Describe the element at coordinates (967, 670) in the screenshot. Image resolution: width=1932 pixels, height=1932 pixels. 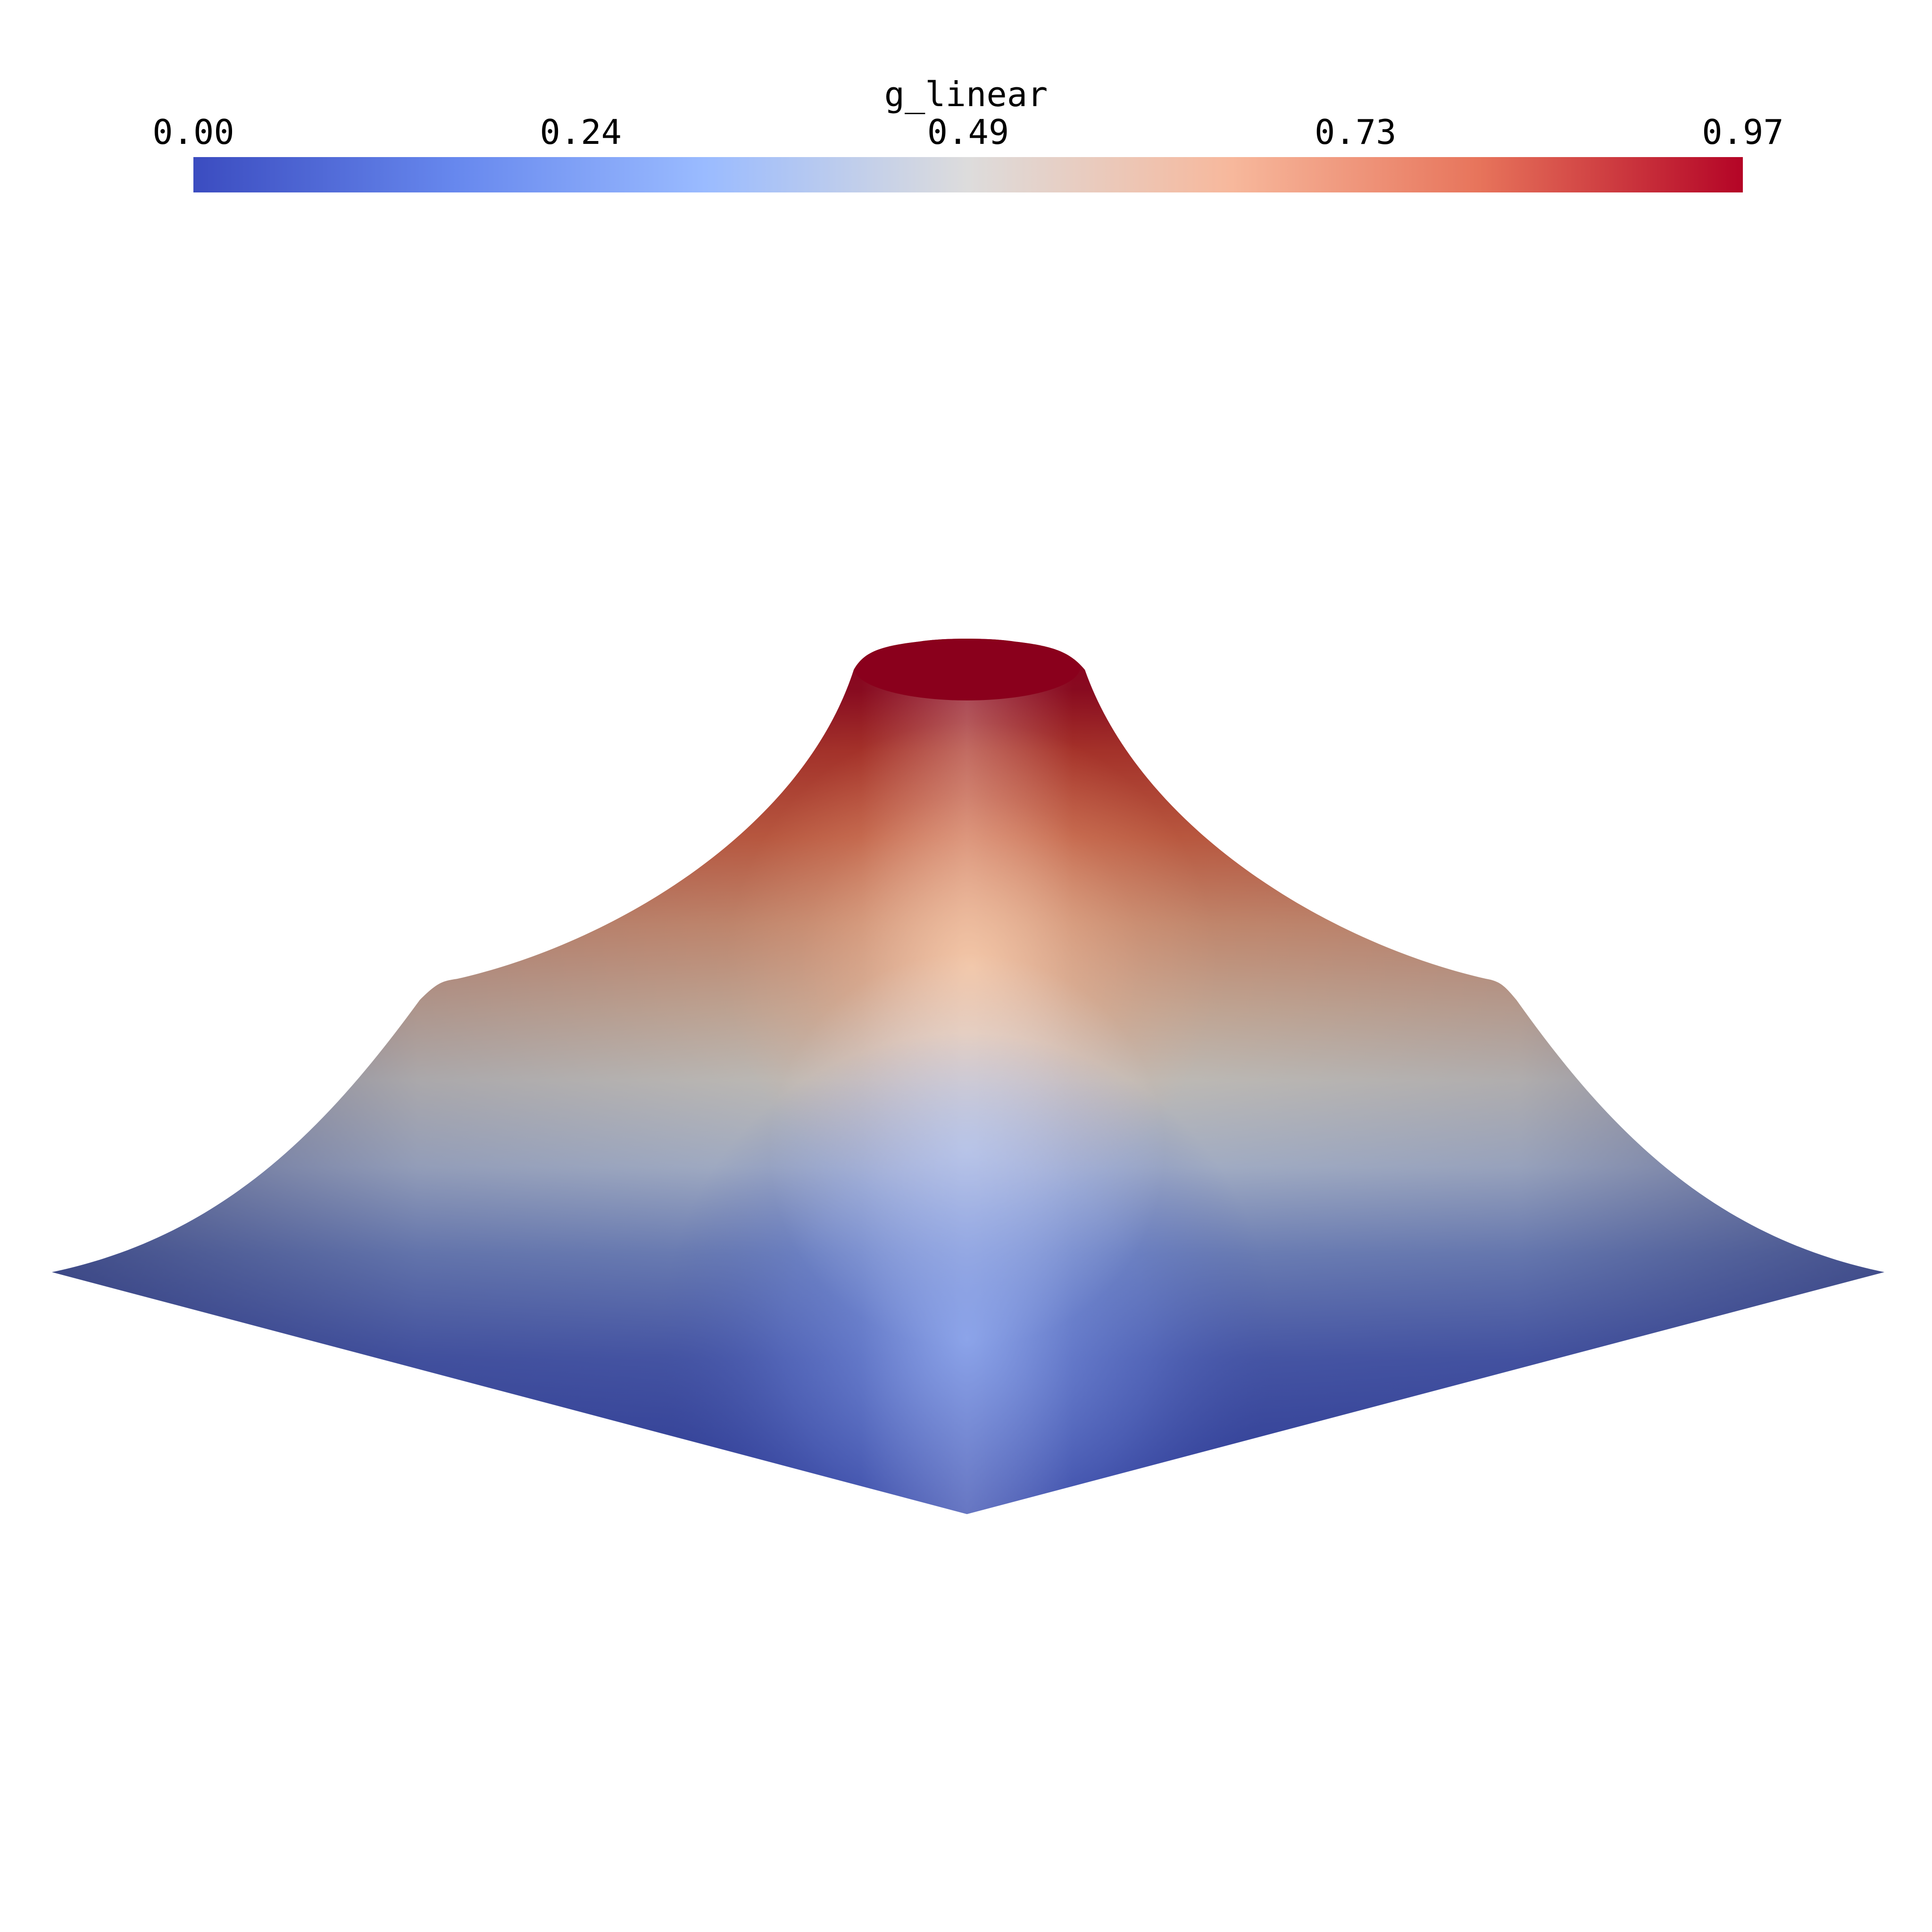
I see `summit-cap` at that location.